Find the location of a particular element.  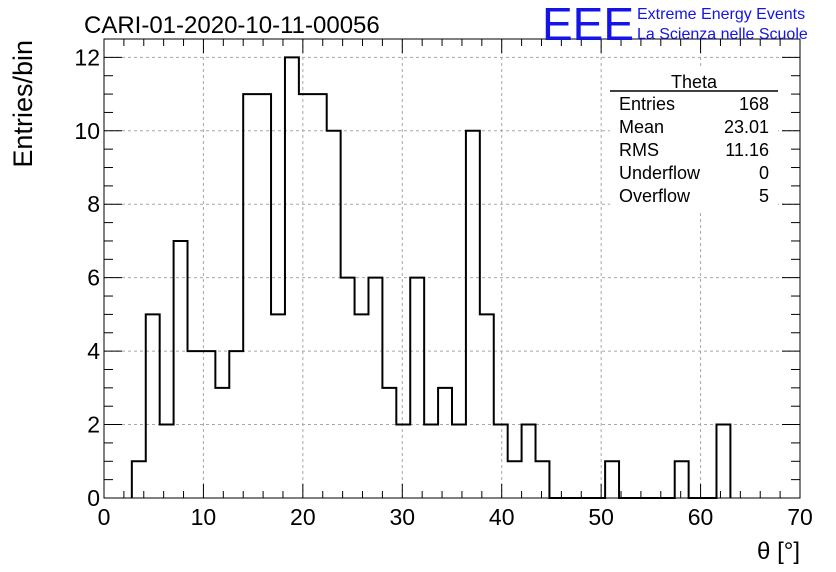

y-tick-label: 4 is located at coordinates (93, 351).